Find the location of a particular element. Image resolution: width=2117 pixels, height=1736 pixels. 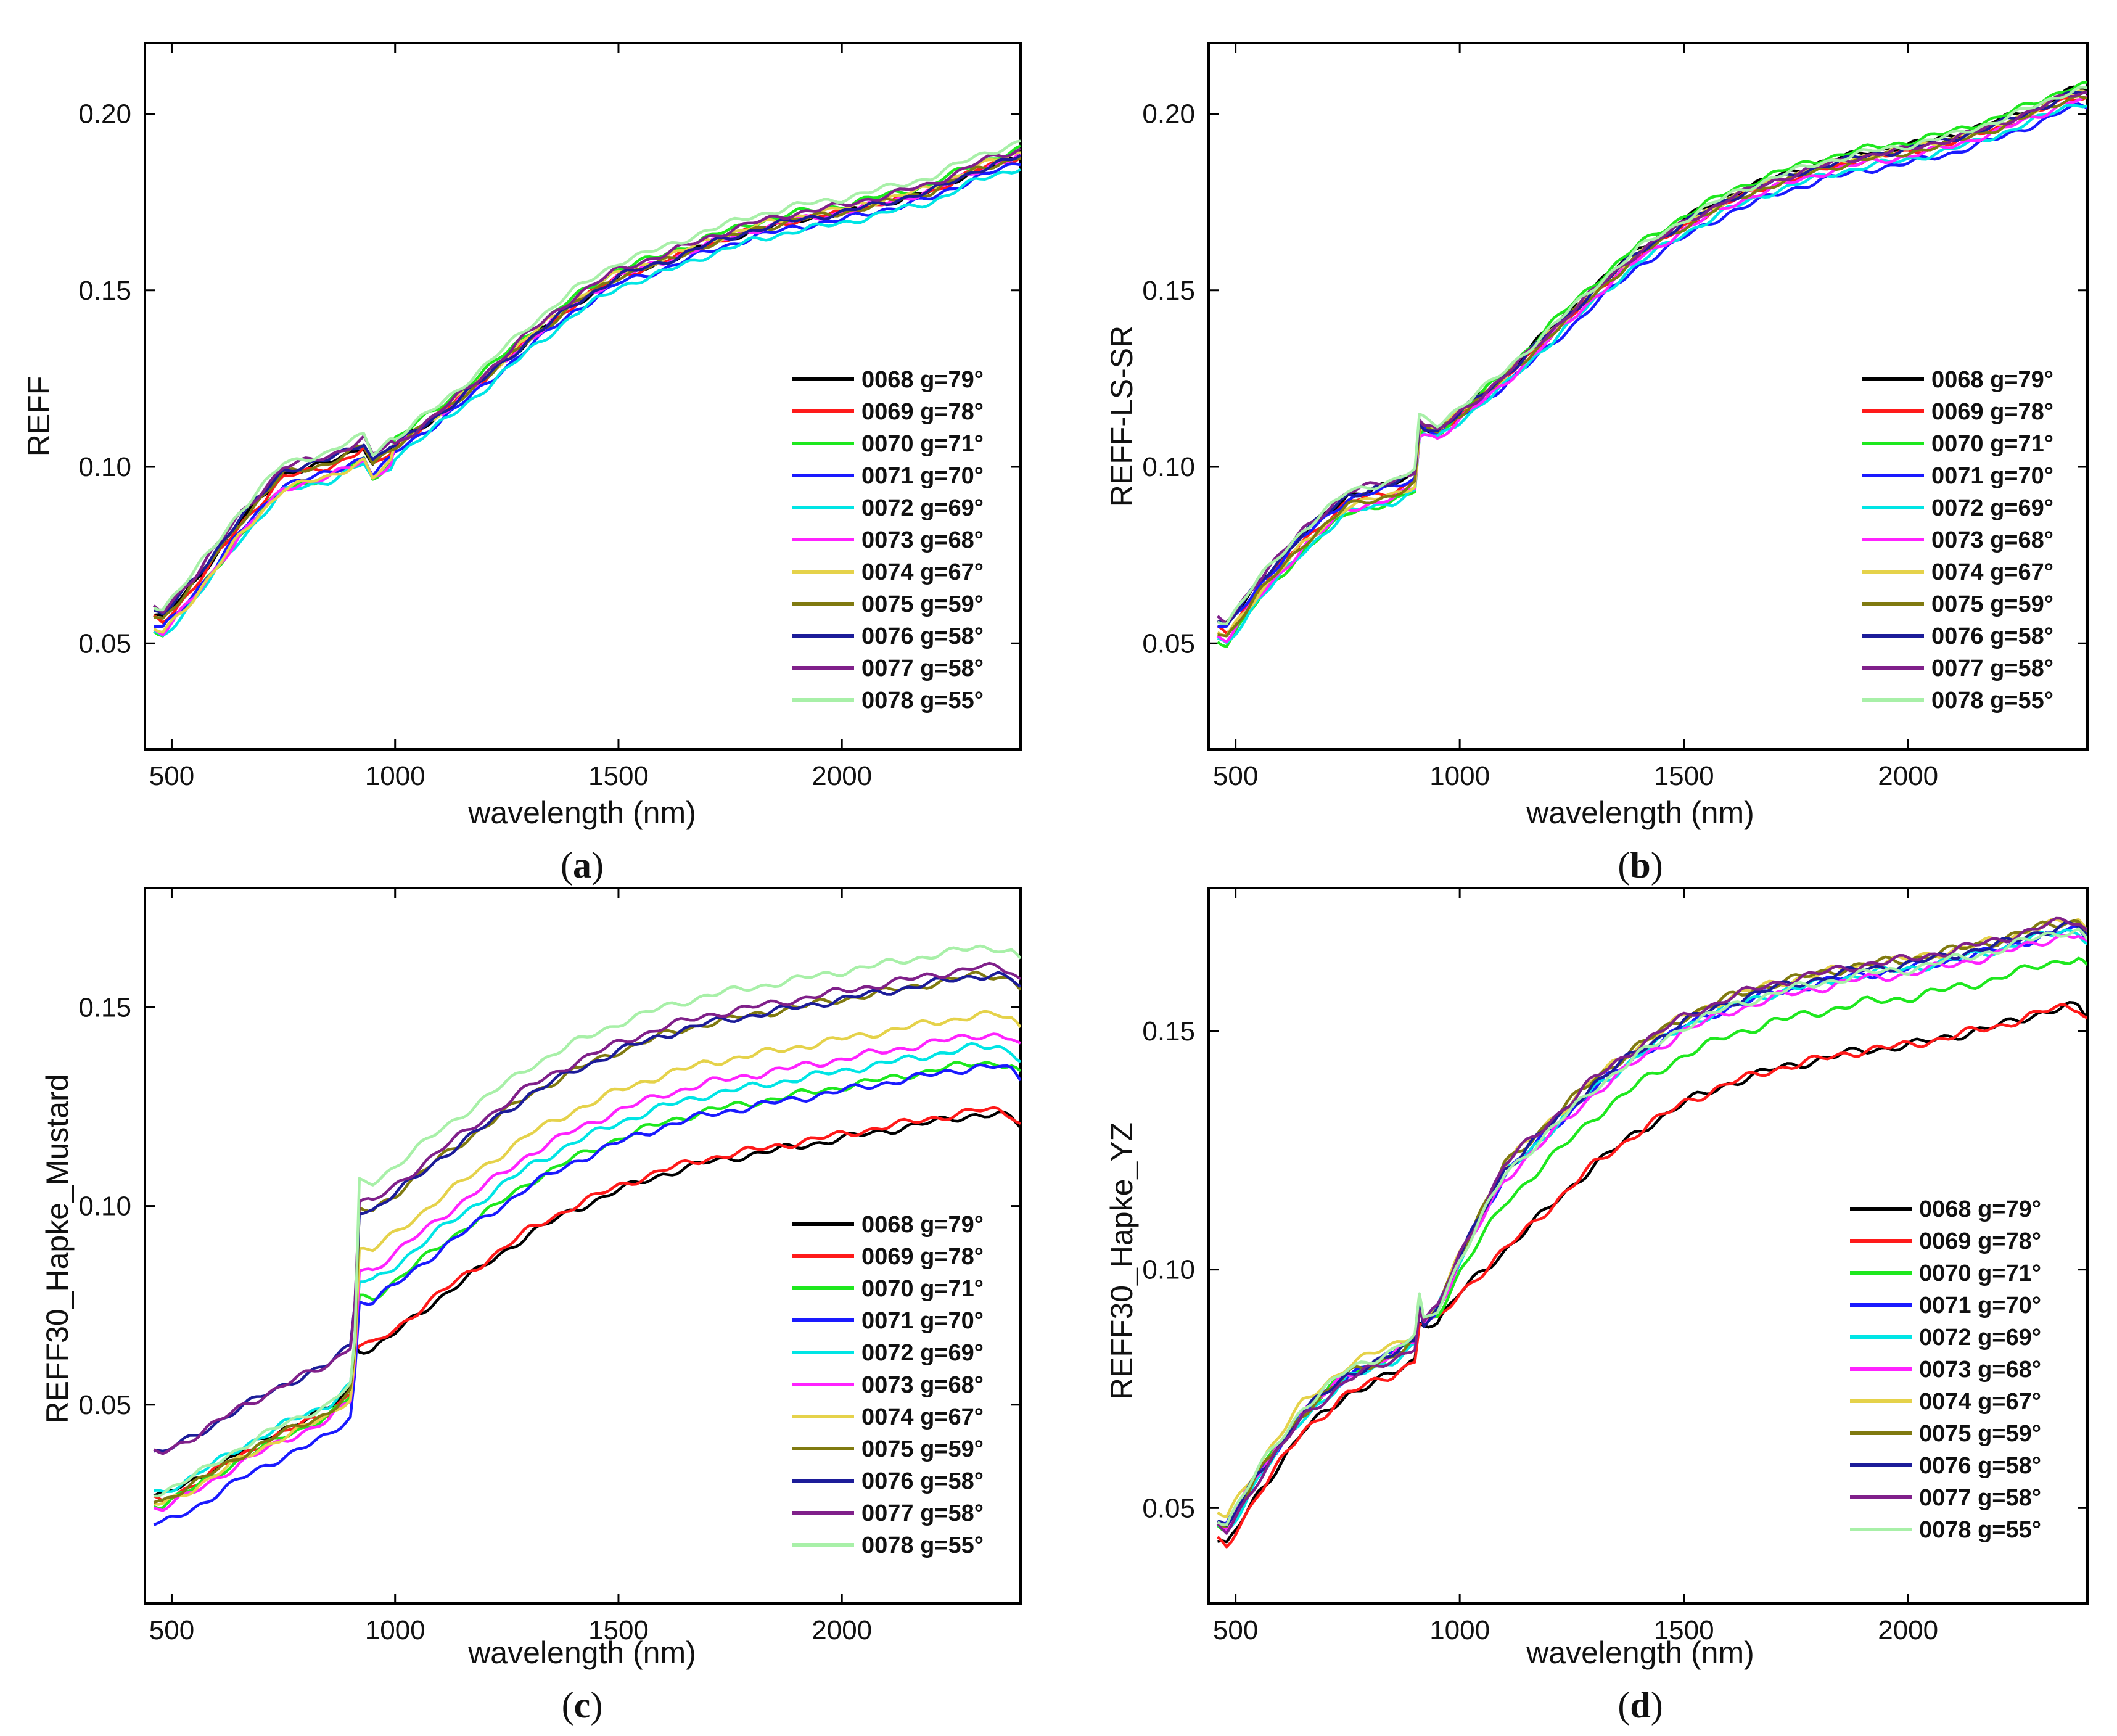

panel-b-label: (b) is located at coordinates (1640, 866).